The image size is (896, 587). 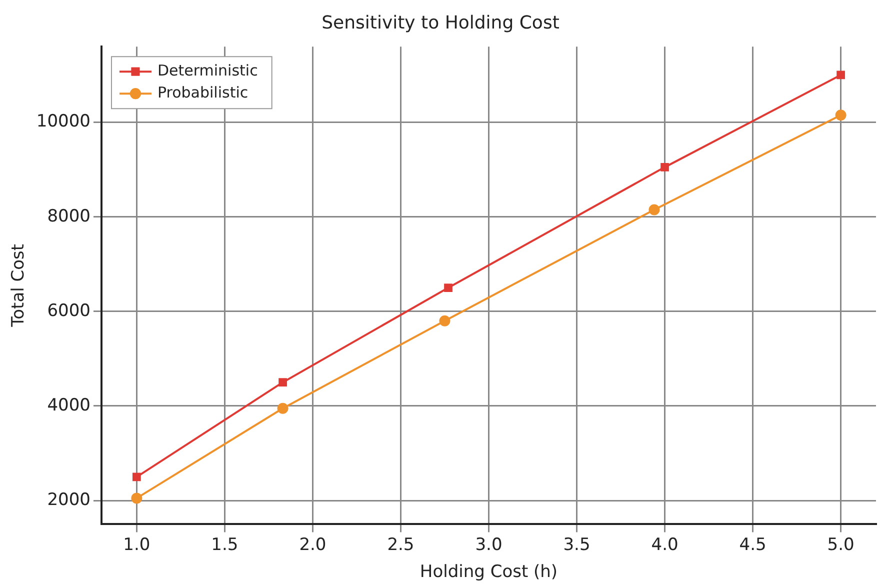 I want to click on x-tick-label: 4.5, so click(x=752, y=544).